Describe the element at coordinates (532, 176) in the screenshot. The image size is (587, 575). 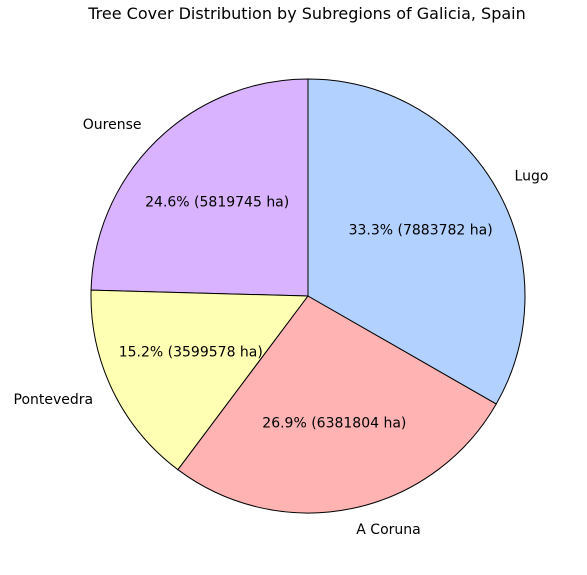
I see `slice-label-lugo: Lugo` at that location.